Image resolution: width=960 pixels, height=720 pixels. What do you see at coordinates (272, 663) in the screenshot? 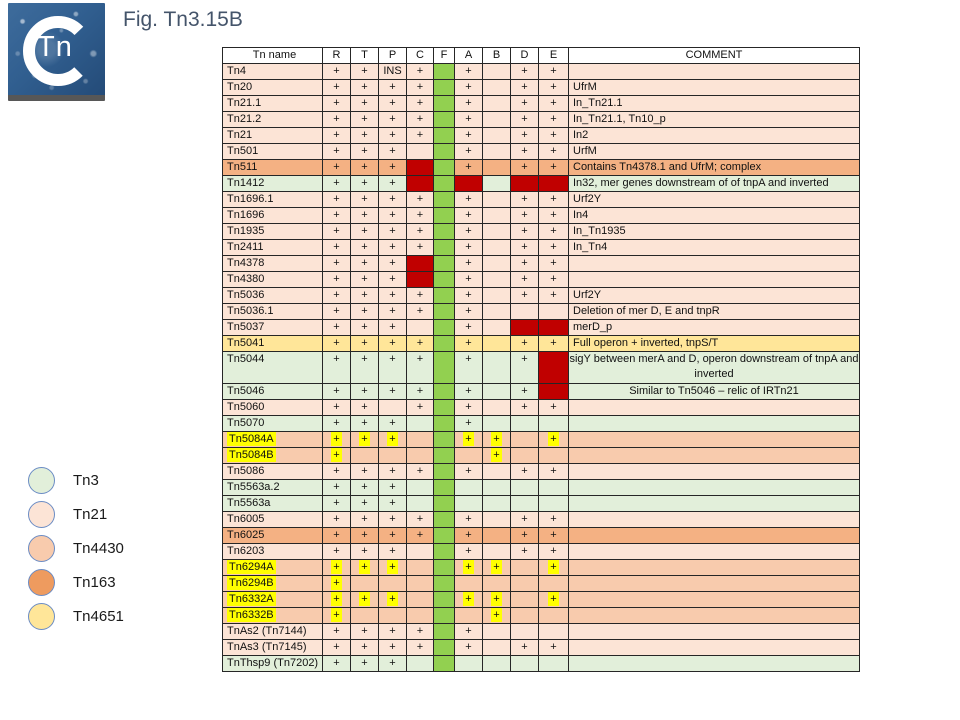
I see `tn-name-cell: TnThsp9 (Tn7202)` at bounding box center [272, 663].